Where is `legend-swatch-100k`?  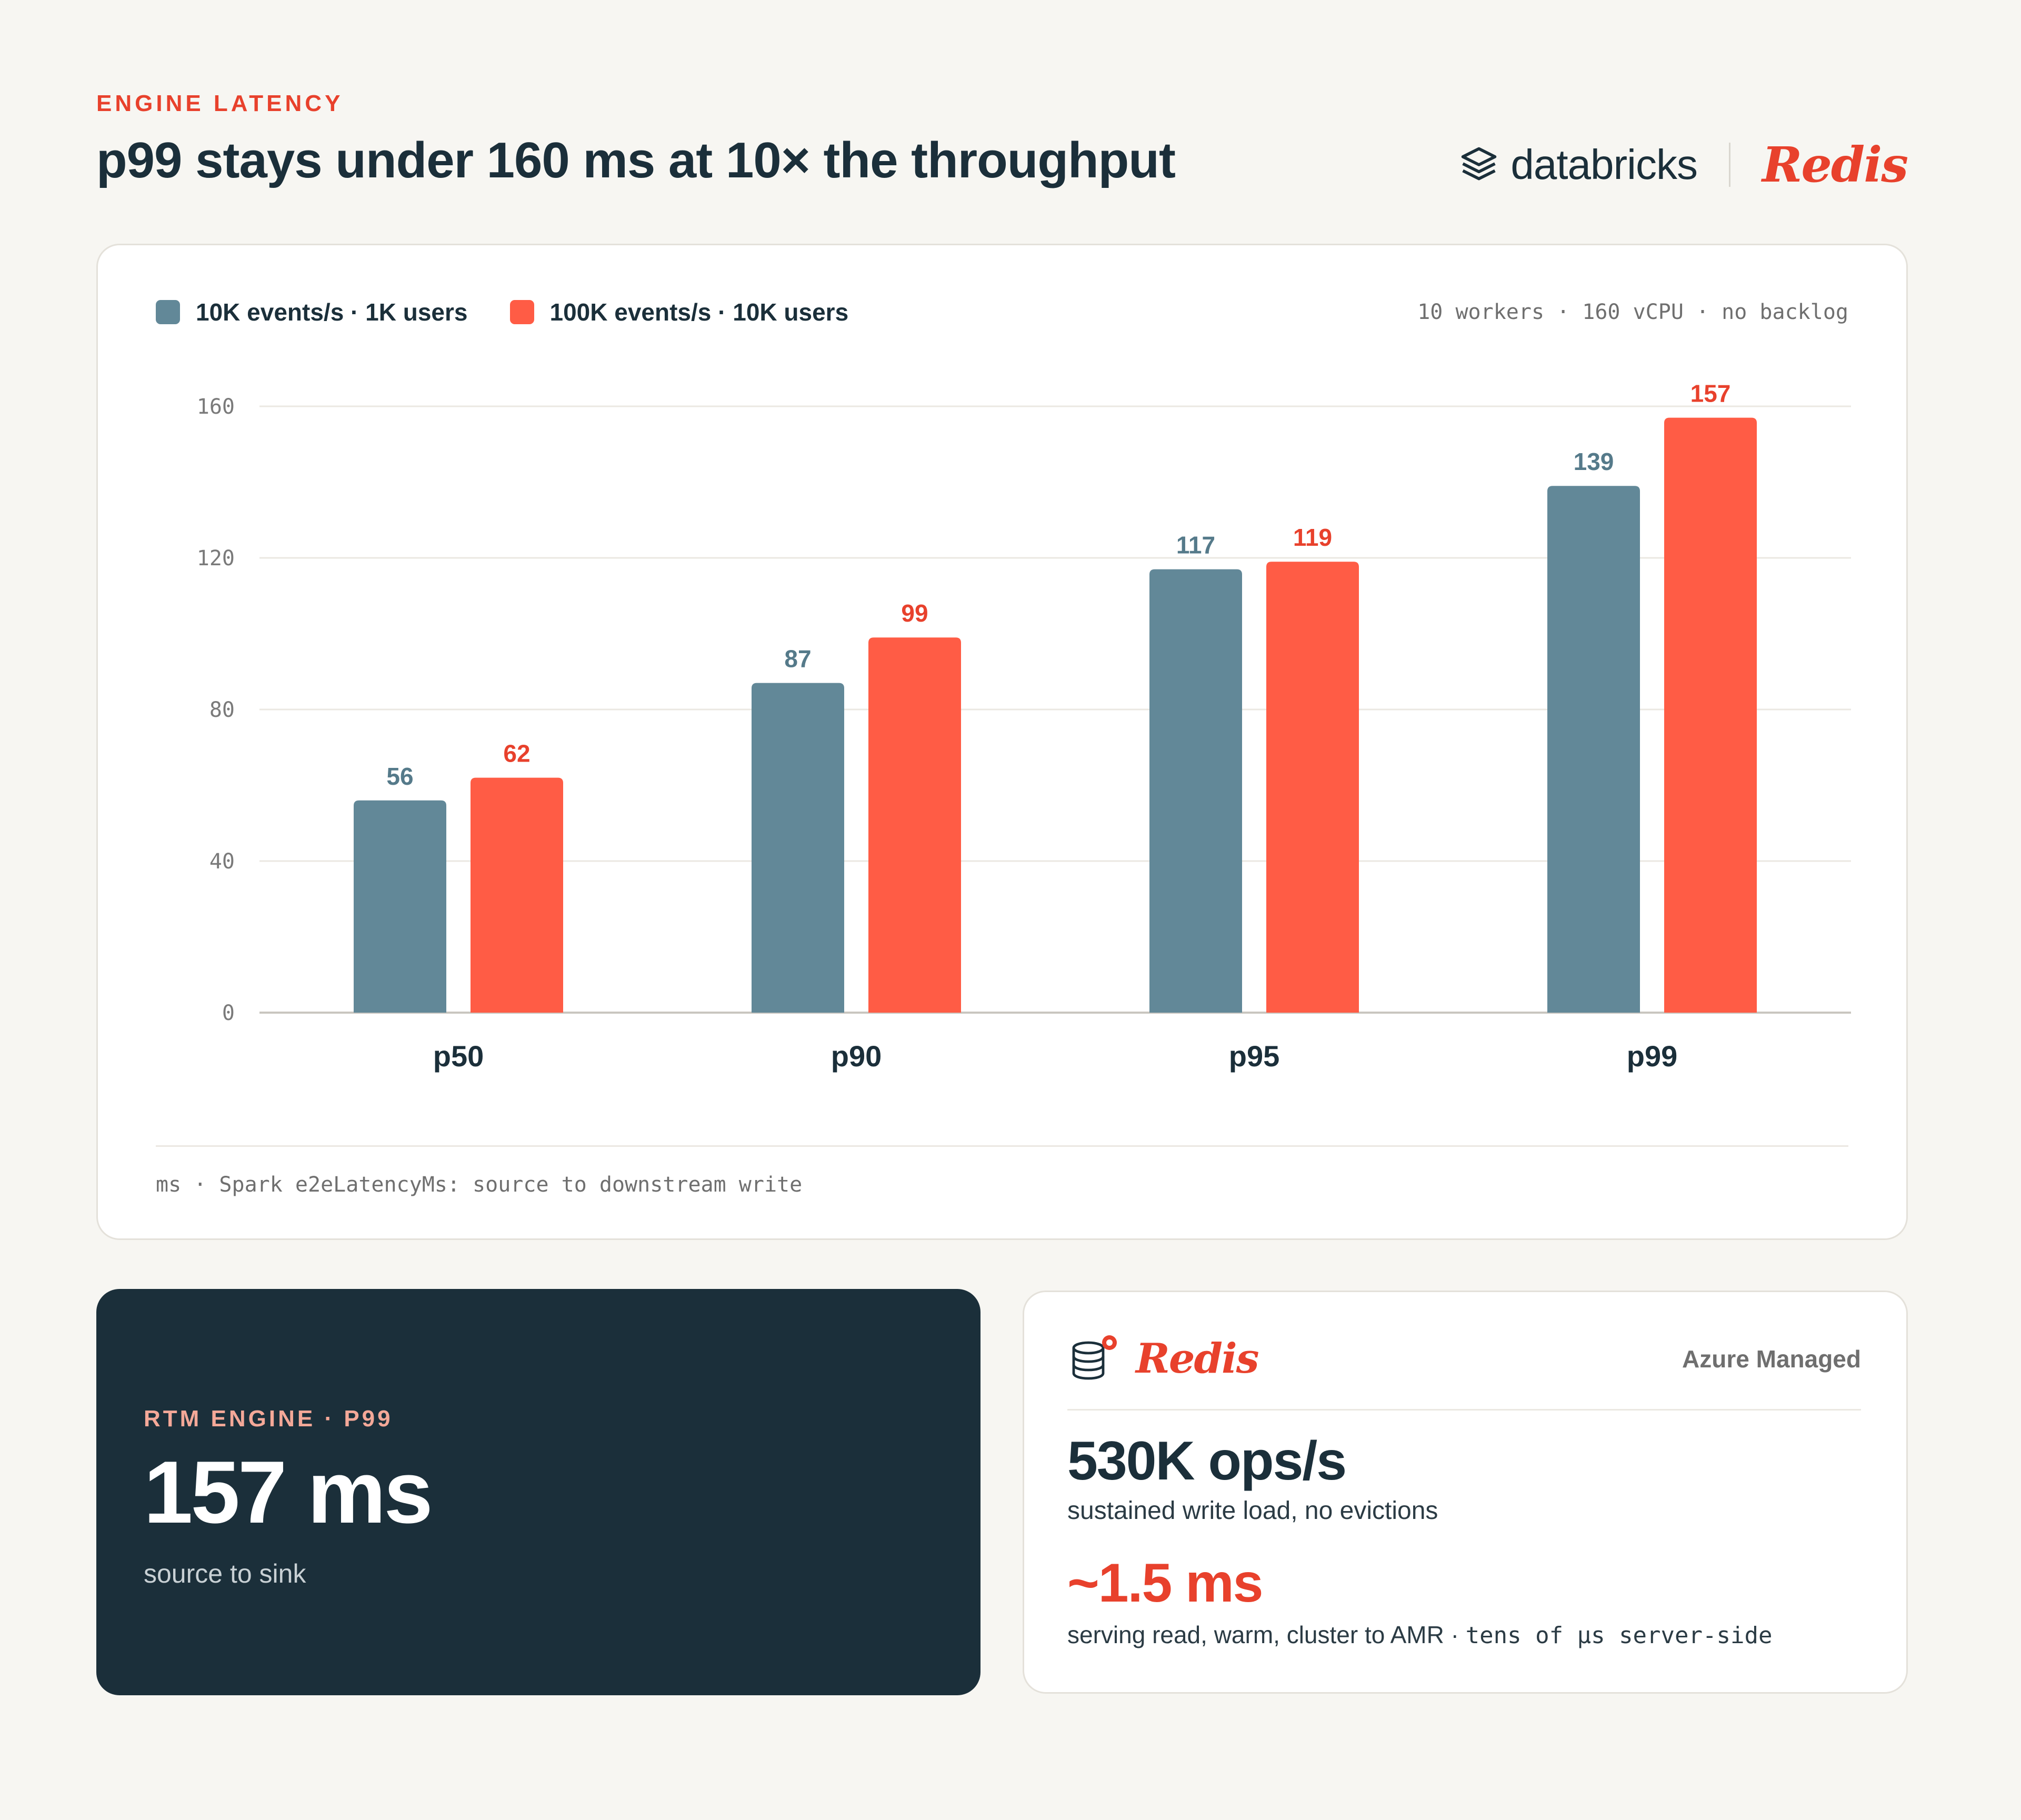
legend-swatch-100k is located at coordinates (521, 312).